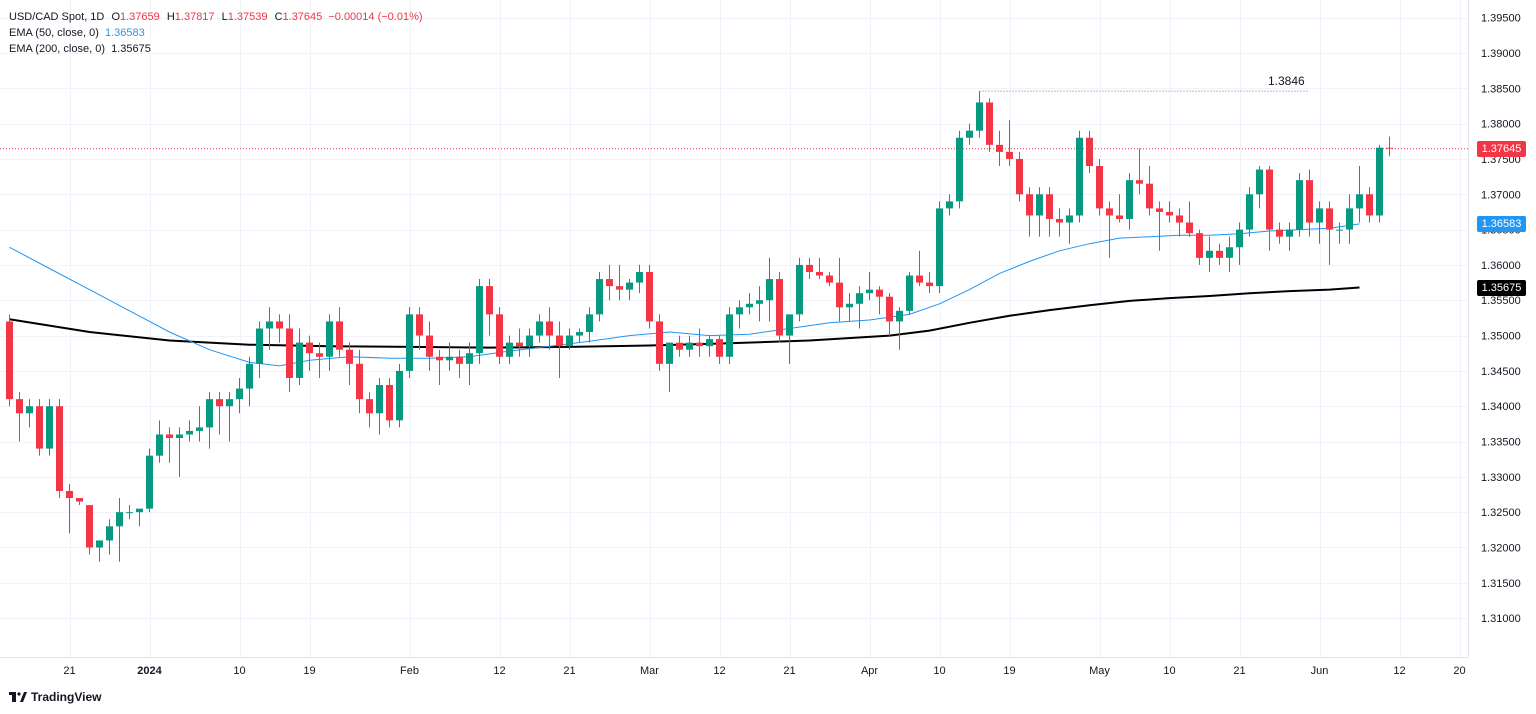 This screenshot has width=1536, height=714. What do you see at coordinates (1501, 301) in the screenshot?
I see `y-tick-label: 1.35500` at bounding box center [1501, 301].